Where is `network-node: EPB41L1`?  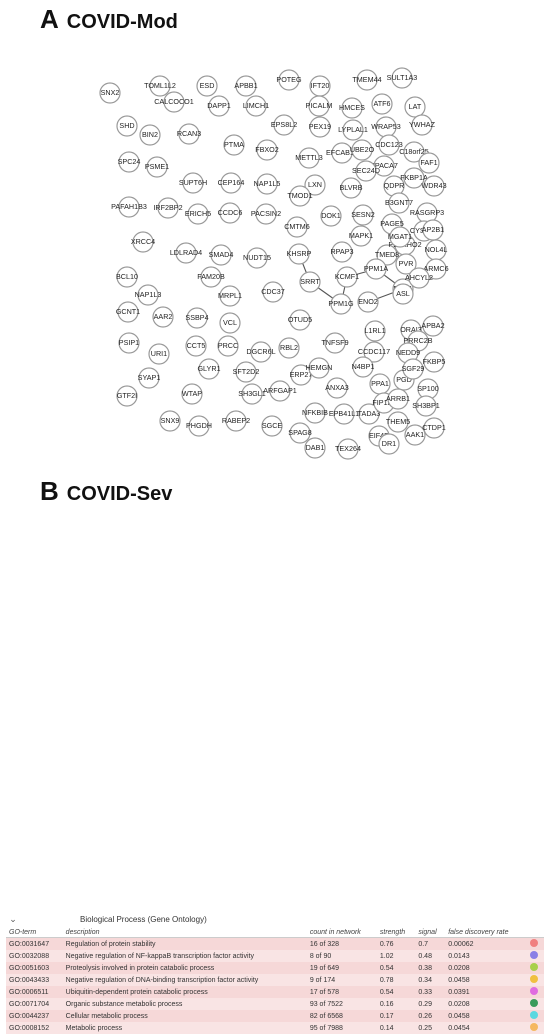
network-node: EPB41L1 is located at coordinates (344, 414).